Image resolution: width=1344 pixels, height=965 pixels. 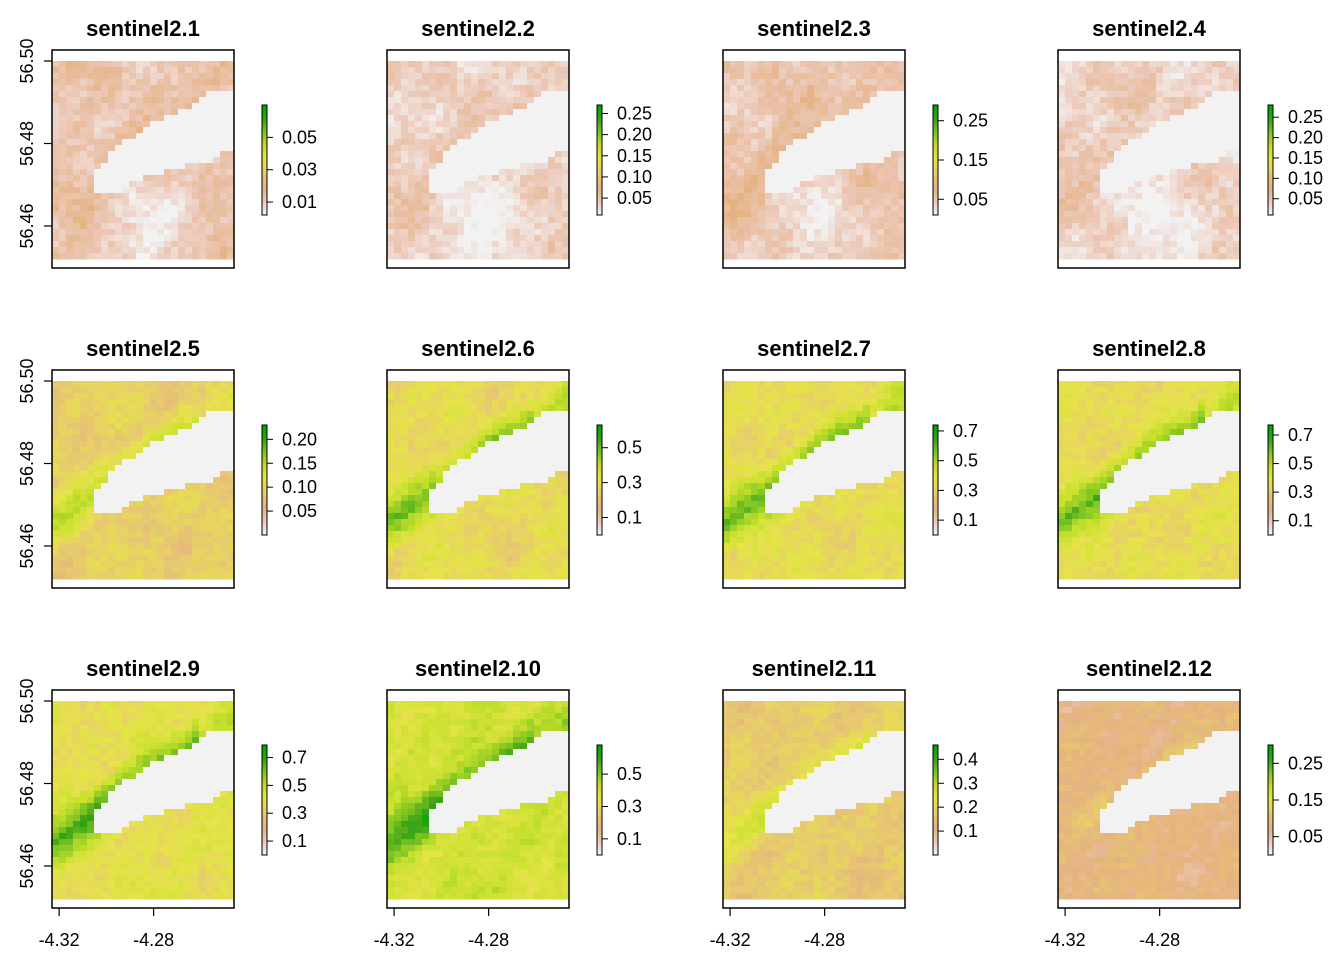 I want to click on legend: 0.200.150.100.05, so click(x=289, y=480).